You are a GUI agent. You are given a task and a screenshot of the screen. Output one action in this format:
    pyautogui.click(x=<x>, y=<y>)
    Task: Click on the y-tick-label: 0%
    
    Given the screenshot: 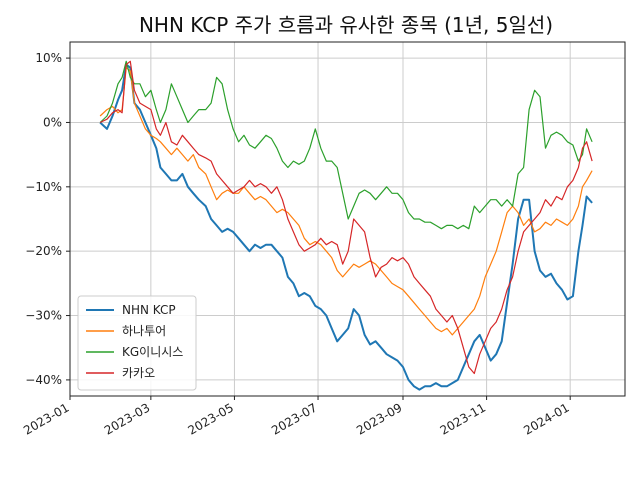 What is the action you would take?
    pyautogui.click(x=52, y=122)
    